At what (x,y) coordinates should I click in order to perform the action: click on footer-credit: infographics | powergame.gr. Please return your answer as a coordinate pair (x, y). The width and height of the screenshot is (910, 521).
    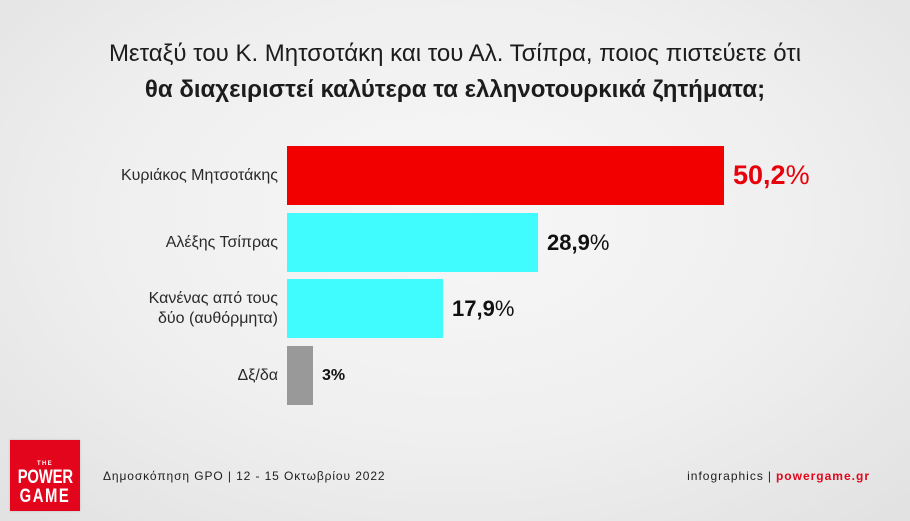
    Looking at the image, I should click on (778, 476).